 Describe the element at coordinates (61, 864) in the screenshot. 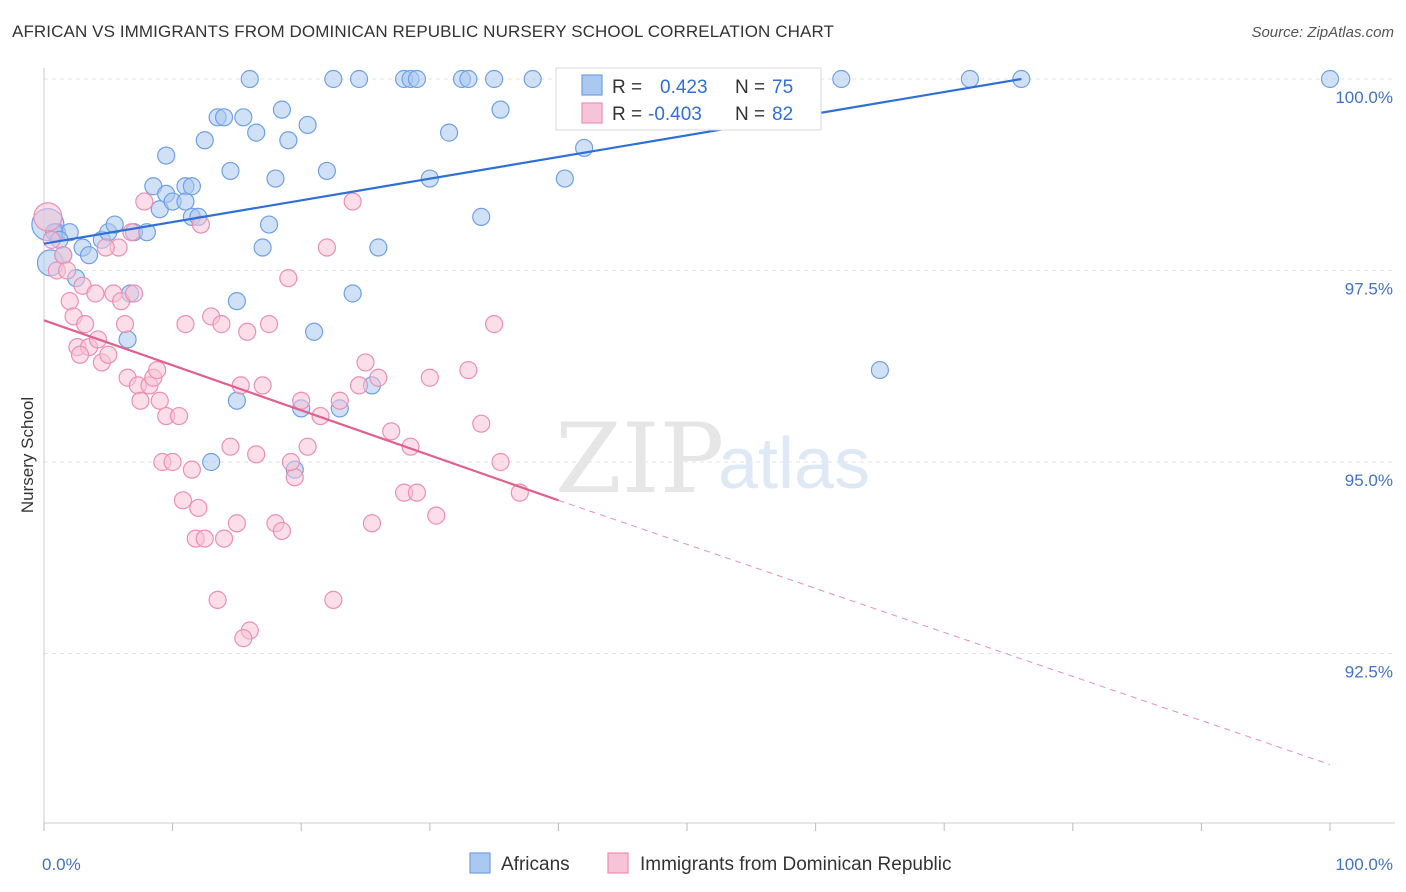

I see `x-tick-label: 0.0%` at that location.